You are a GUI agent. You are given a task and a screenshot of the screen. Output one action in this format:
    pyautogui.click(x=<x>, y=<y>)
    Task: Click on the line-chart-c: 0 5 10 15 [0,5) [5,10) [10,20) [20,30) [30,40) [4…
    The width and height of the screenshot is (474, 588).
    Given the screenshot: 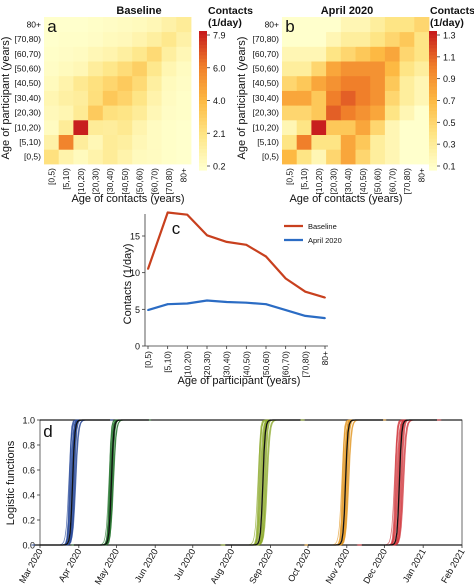 What is the action you would take?
    pyautogui.click(x=236, y=294)
    